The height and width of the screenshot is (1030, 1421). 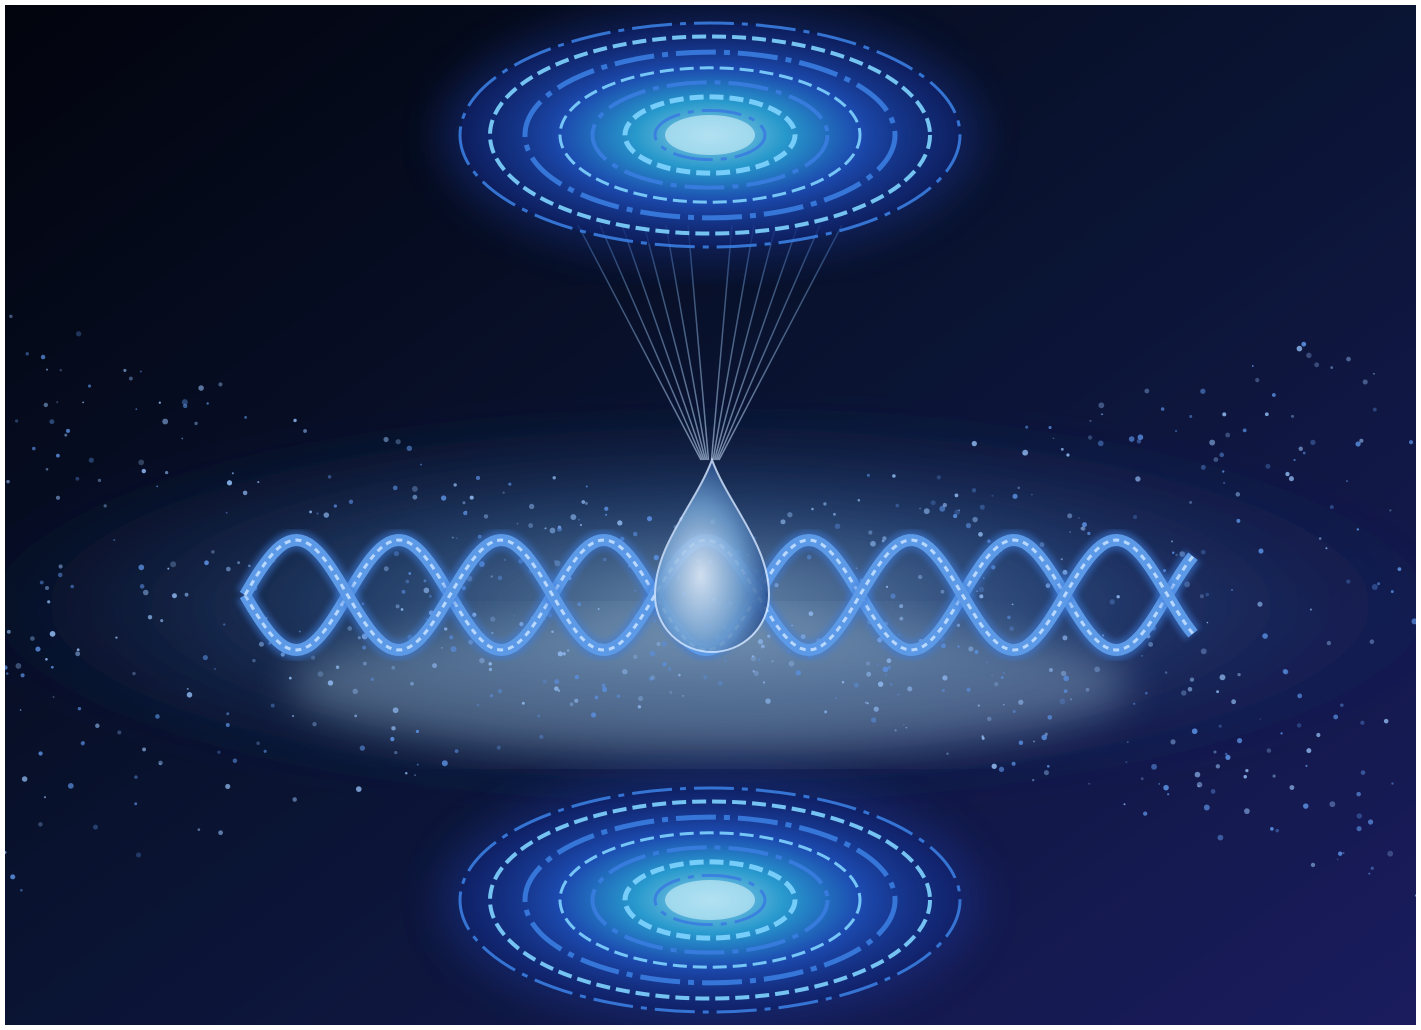 I want to click on backbone-highlight, so click(x=719, y=595).